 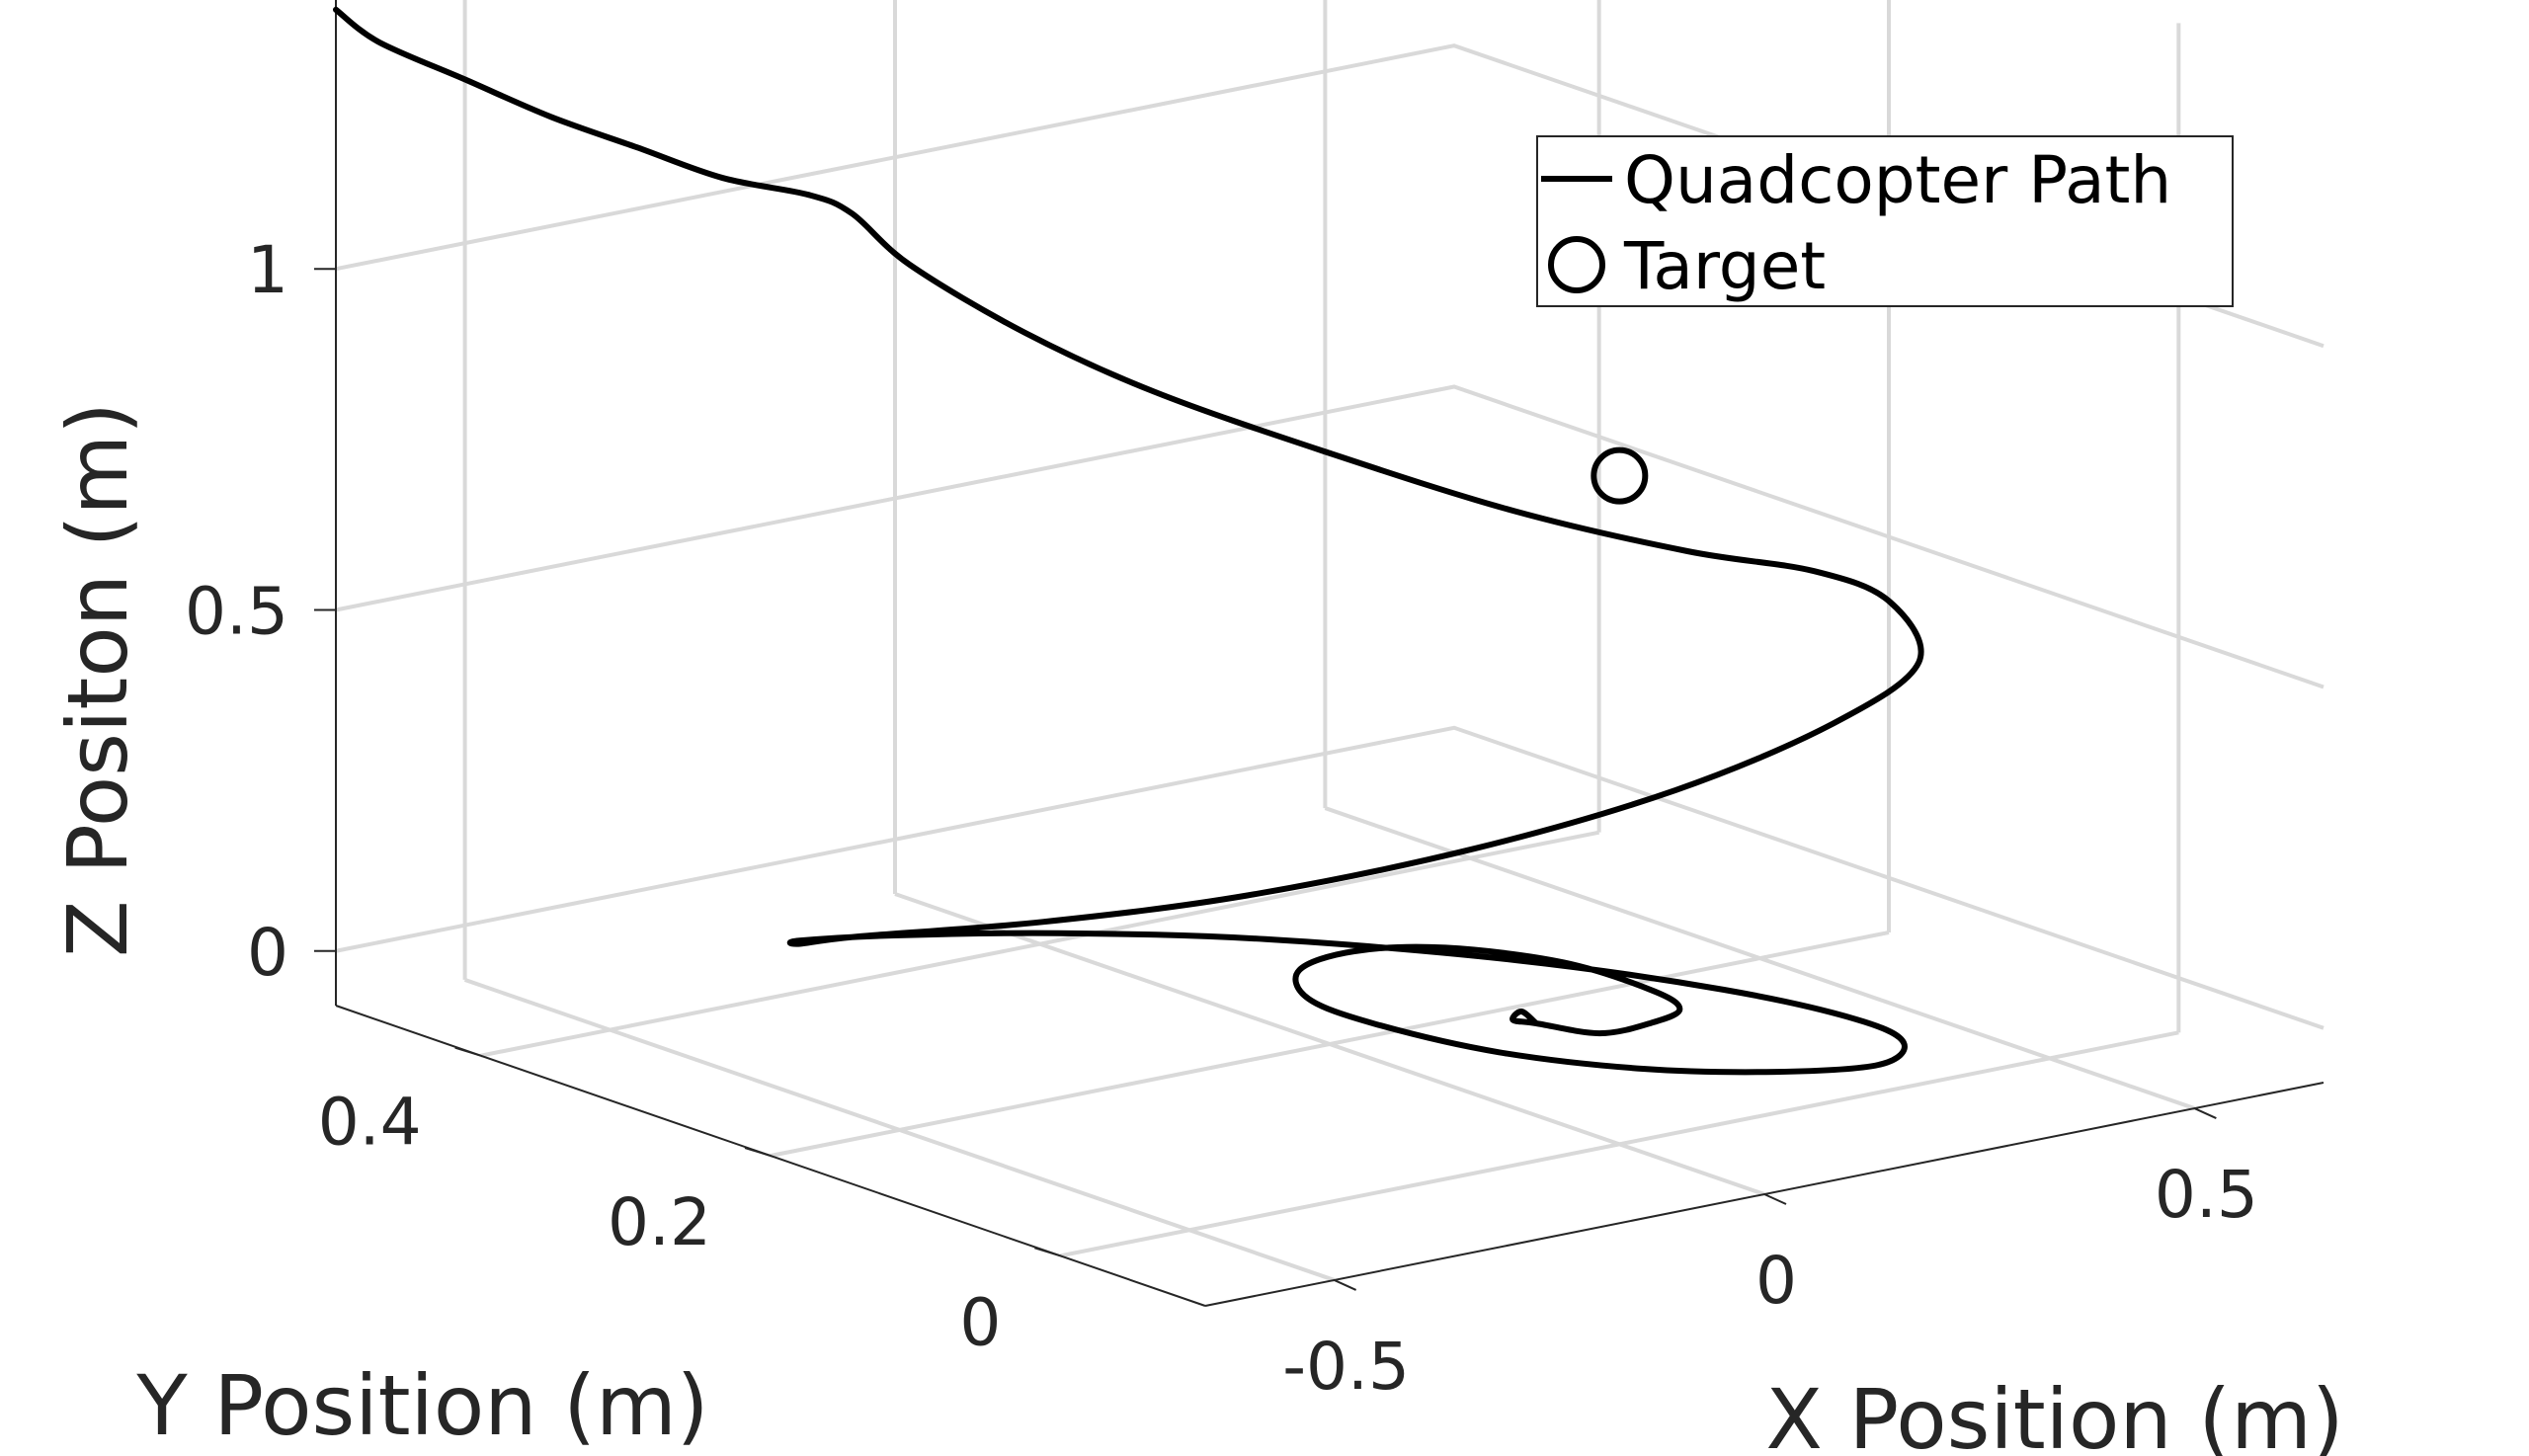 I want to click on x-tick-label-2: 0.5, so click(x=2206, y=1195).